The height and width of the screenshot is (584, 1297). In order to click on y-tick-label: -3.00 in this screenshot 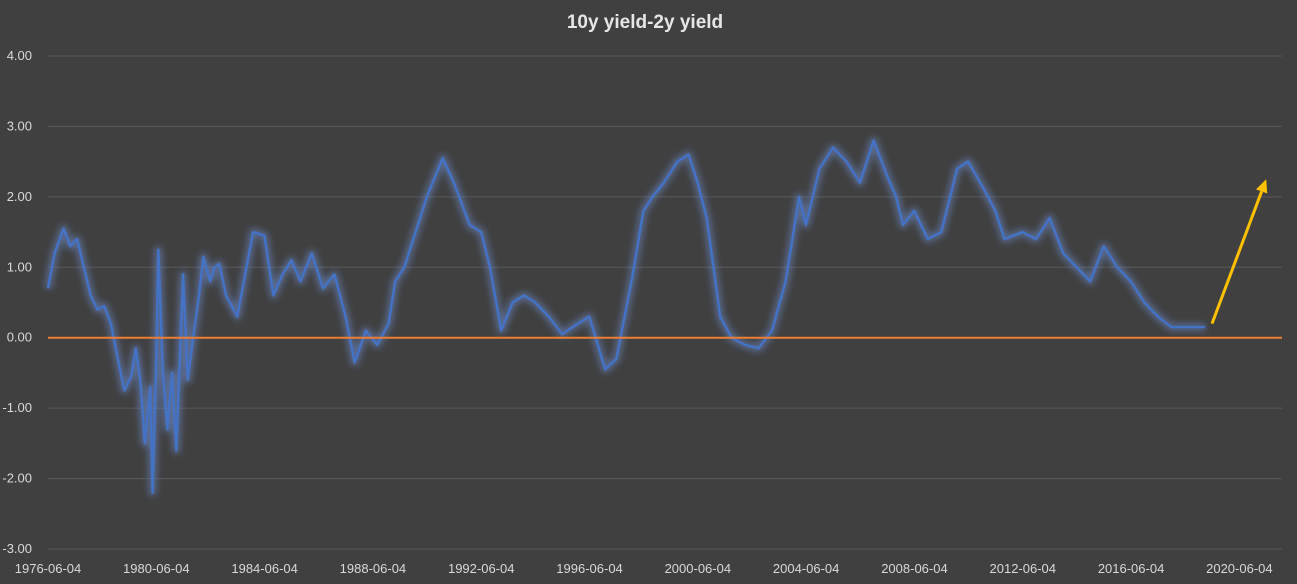, I will do `click(17, 548)`.